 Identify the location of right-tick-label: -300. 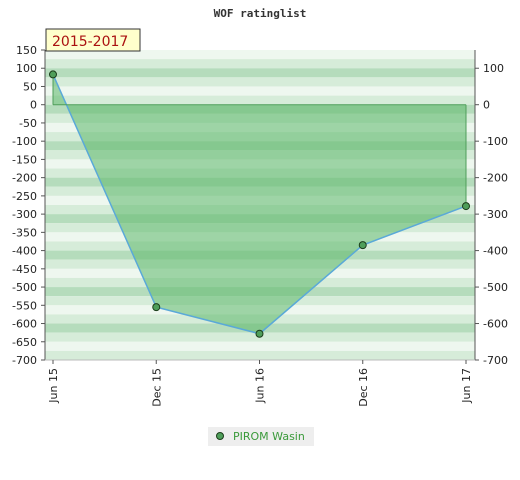
(495, 214).